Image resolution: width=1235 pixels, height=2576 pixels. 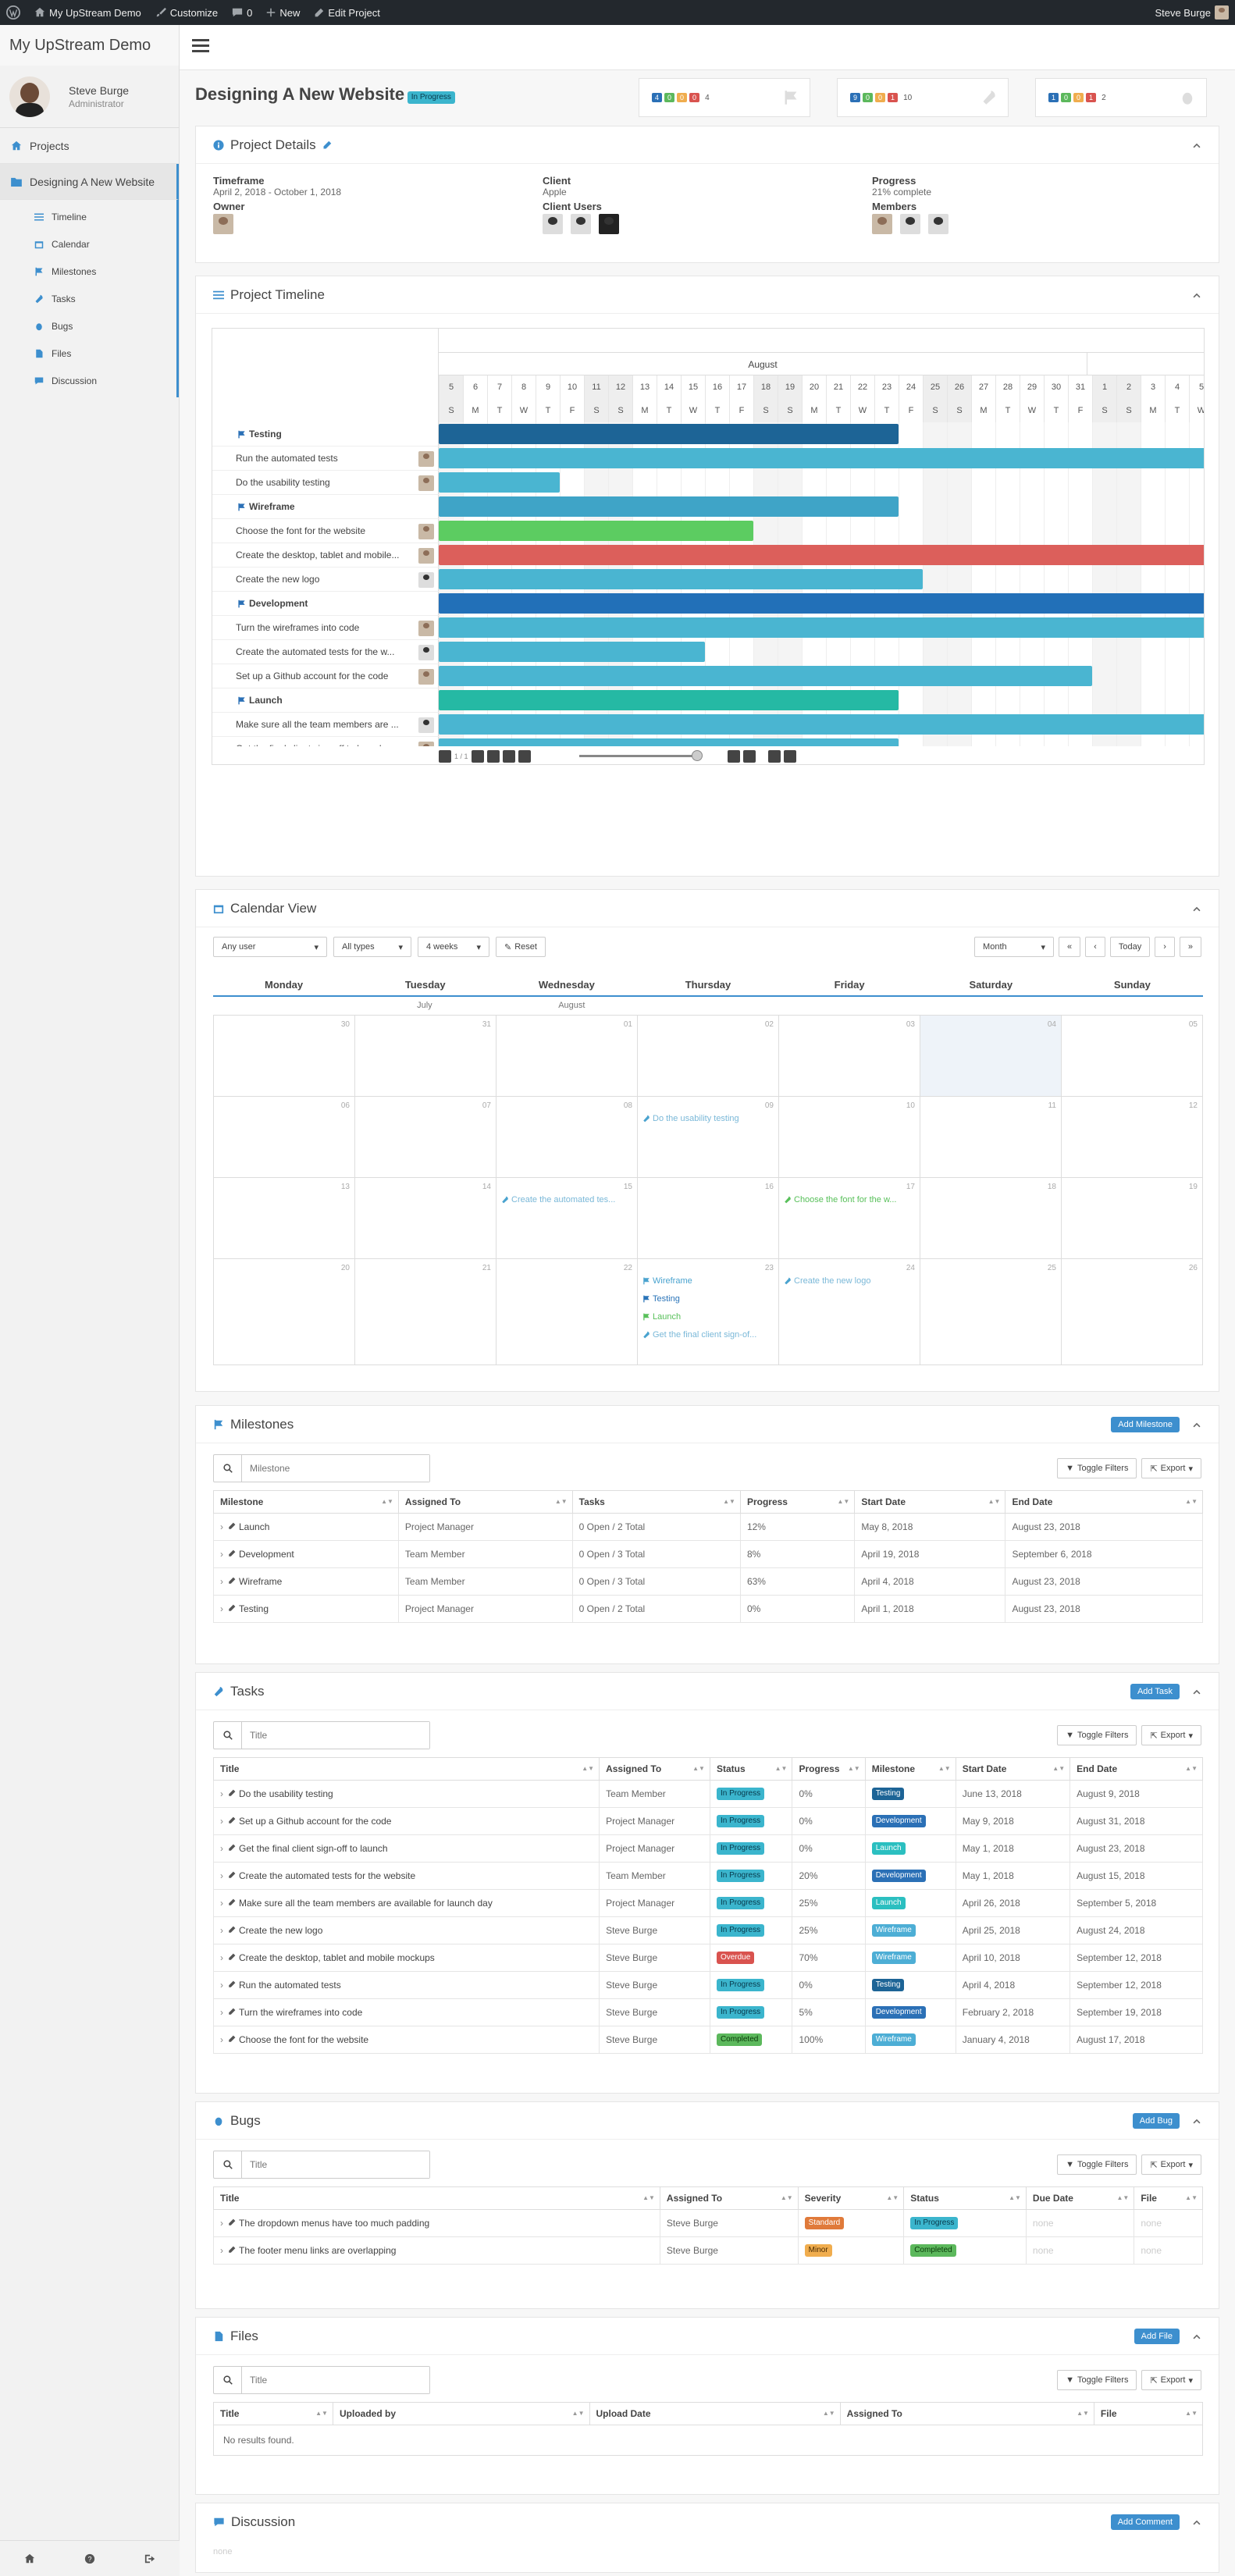 I want to click on column-header: Due Date ▲▼, so click(x=1080, y=2198).